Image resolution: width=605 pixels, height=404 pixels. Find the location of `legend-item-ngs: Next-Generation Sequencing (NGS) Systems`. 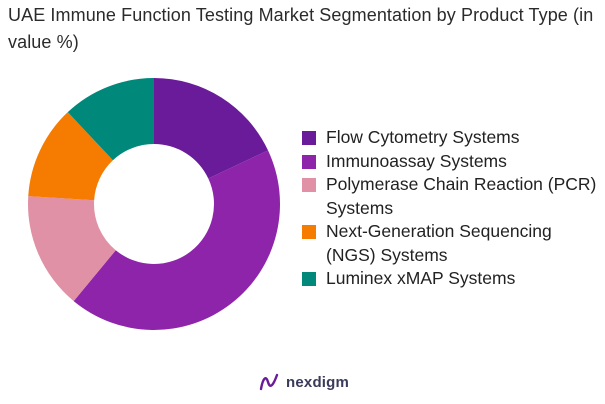

legend-item-ngs: Next-Generation Sequencing (NGS) Systems is located at coordinates (452, 243).